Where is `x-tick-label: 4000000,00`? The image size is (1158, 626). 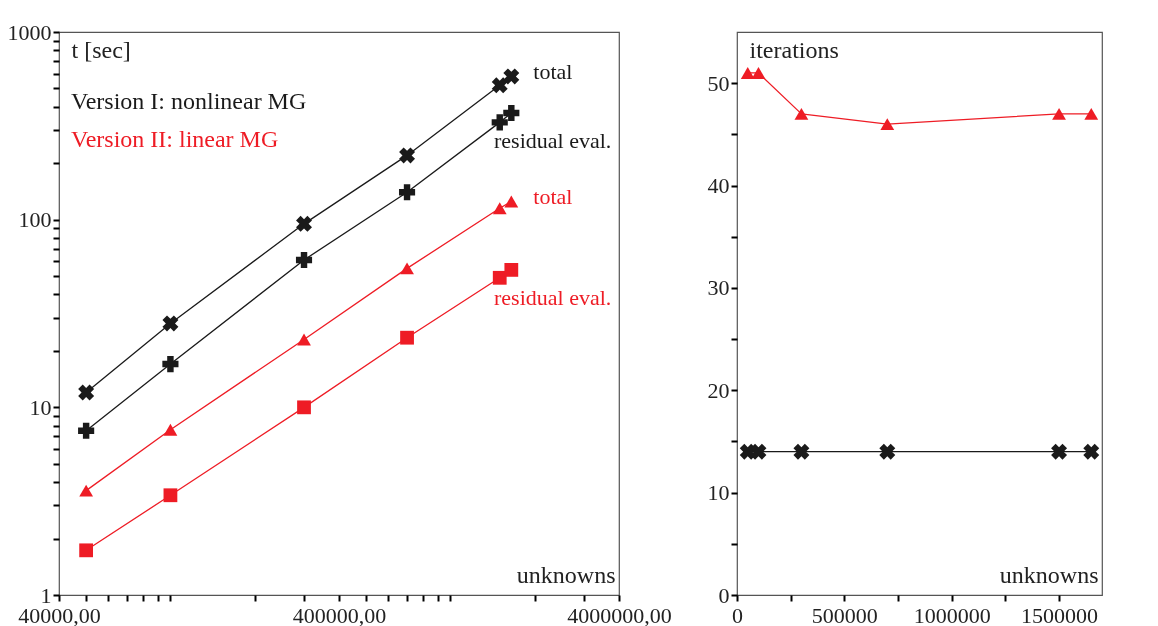
x-tick-label: 4000000,00 is located at coordinates (619, 614).